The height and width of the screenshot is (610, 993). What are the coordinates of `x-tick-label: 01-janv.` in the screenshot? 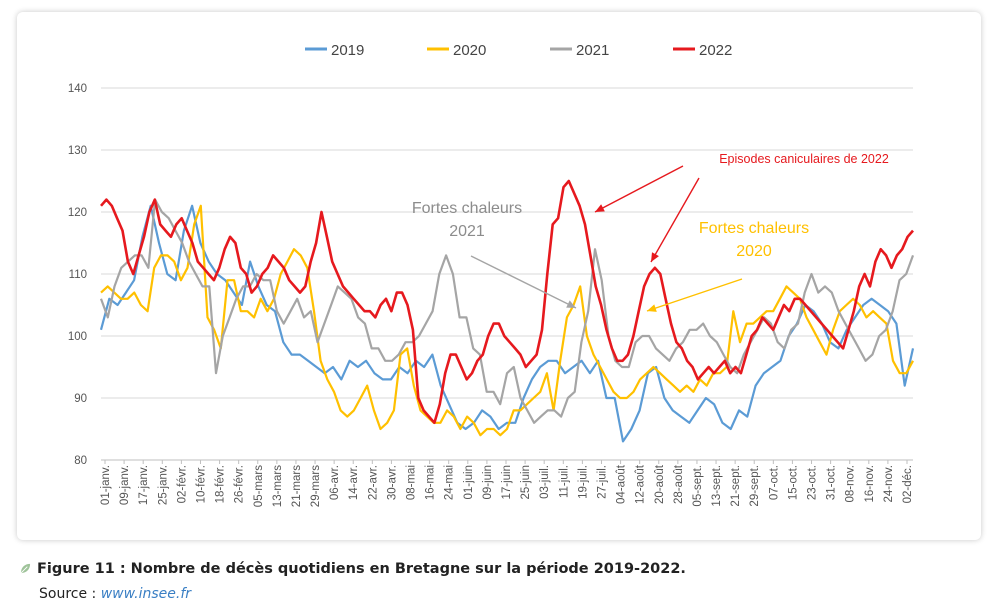 It's located at (106, 485).